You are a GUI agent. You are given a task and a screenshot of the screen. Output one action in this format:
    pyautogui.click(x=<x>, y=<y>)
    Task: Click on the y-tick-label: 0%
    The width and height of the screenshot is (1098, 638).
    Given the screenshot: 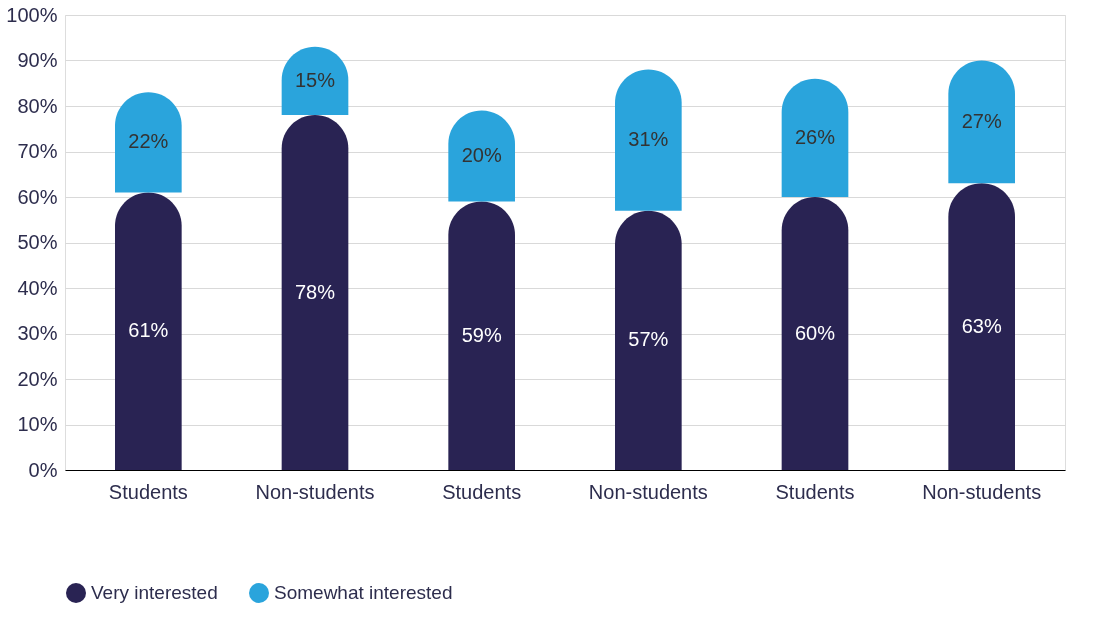 What is the action you would take?
    pyautogui.click(x=43, y=469)
    